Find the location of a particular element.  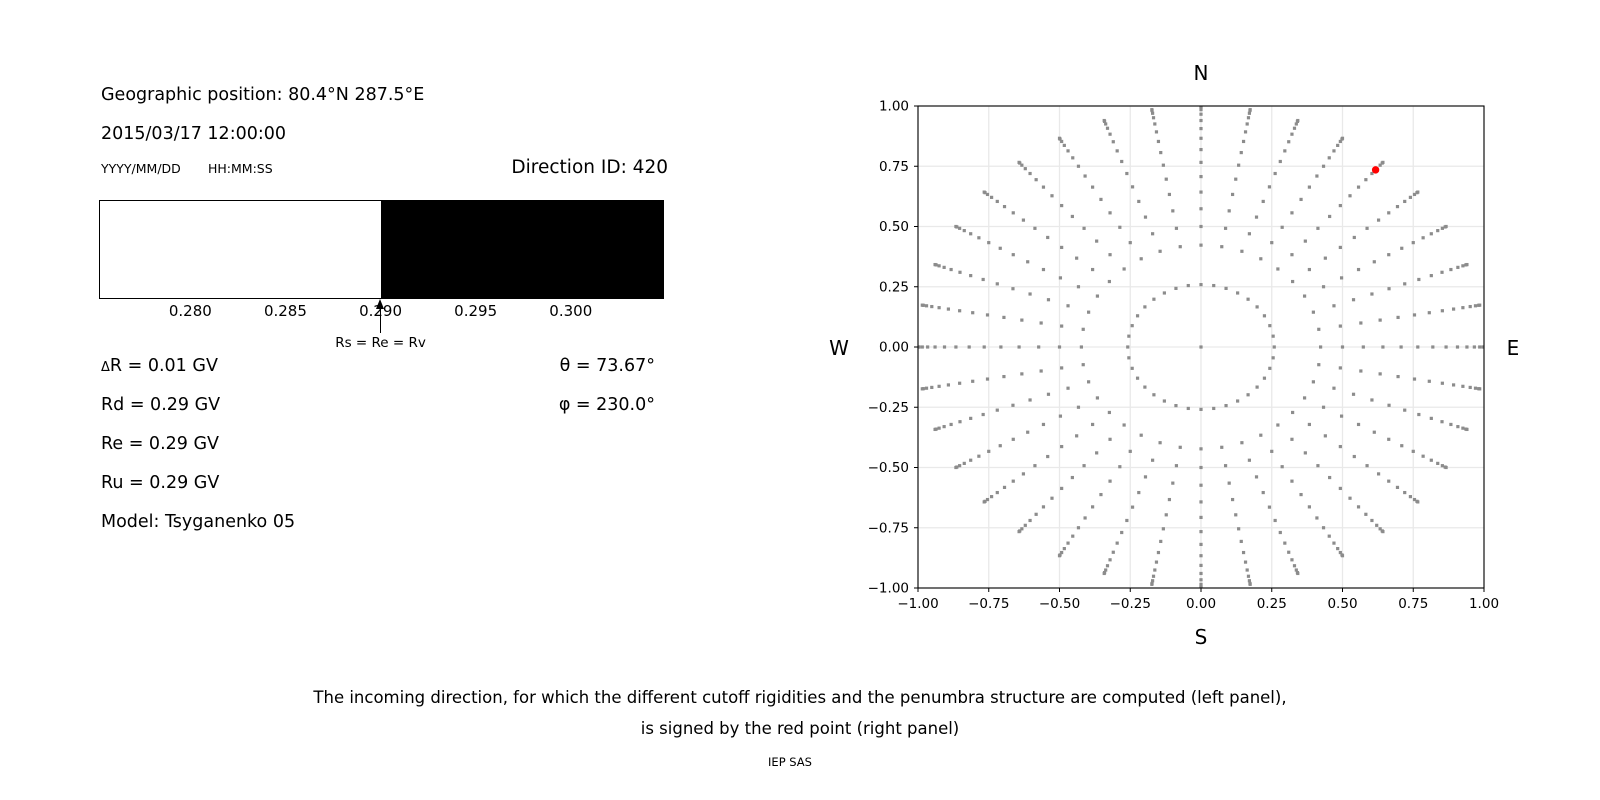

svg-text: 1.00 is located at coordinates (1484, 604).